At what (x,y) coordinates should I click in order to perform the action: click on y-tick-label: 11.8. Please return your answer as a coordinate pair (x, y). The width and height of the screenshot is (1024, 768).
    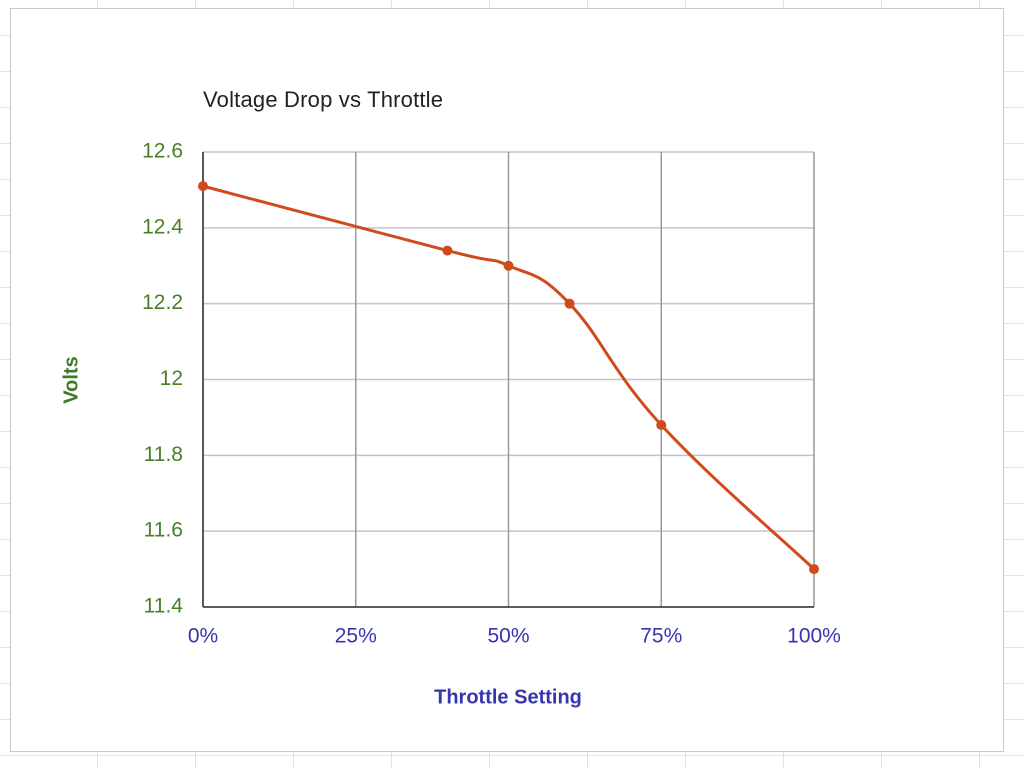
    Looking at the image, I should click on (163, 454).